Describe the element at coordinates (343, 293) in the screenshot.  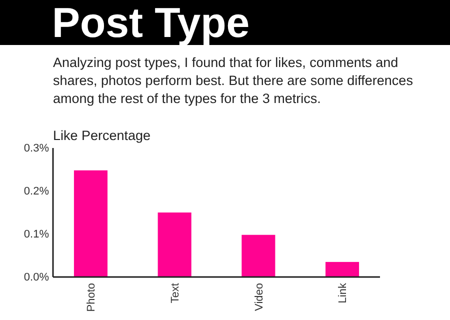
I see `x-tick-label: Link` at that location.